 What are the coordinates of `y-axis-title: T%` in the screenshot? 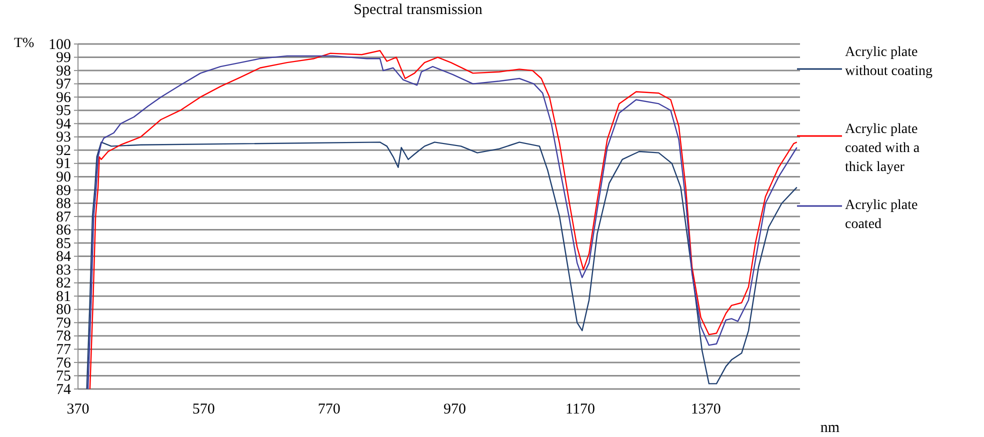 It's located at (24, 43).